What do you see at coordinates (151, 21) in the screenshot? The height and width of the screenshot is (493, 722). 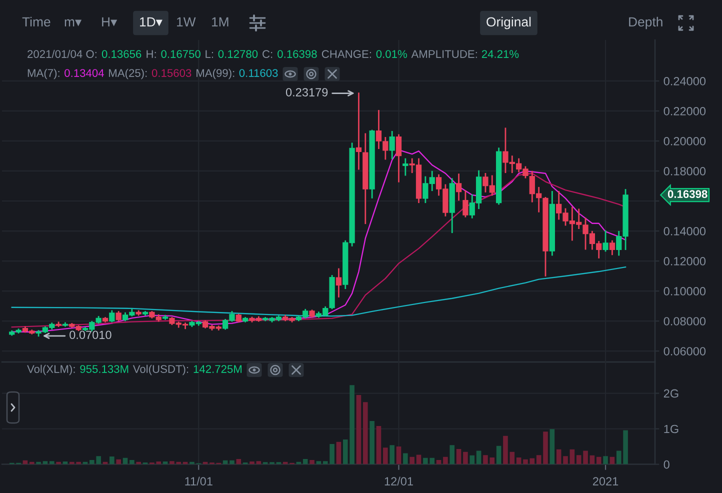 I see `text: 1D▾` at bounding box center [151, 21].